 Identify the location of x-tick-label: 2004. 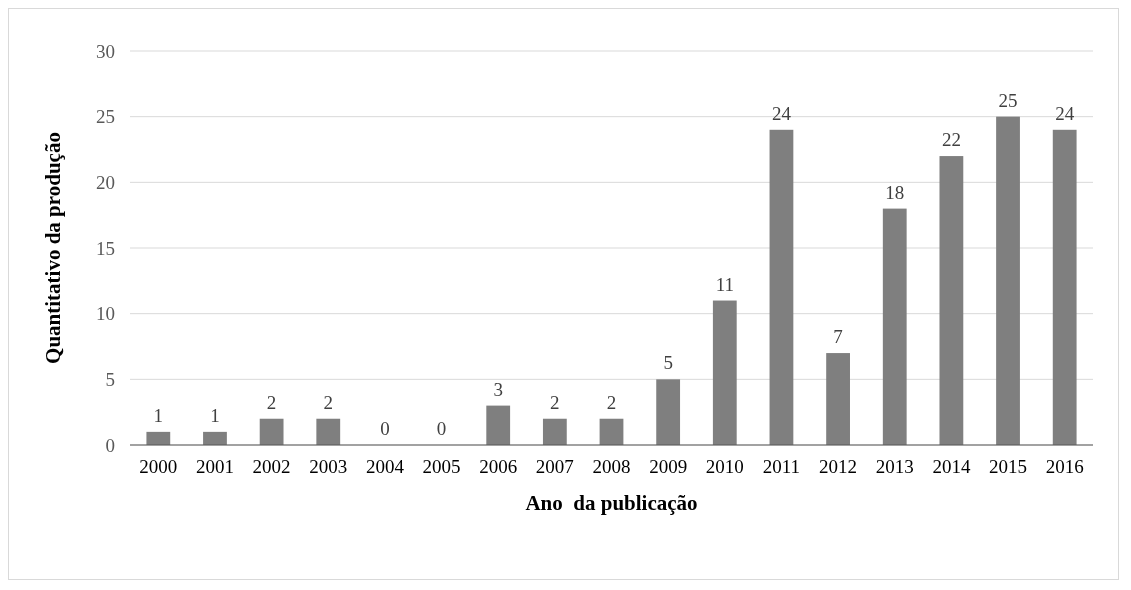
(385, 466).